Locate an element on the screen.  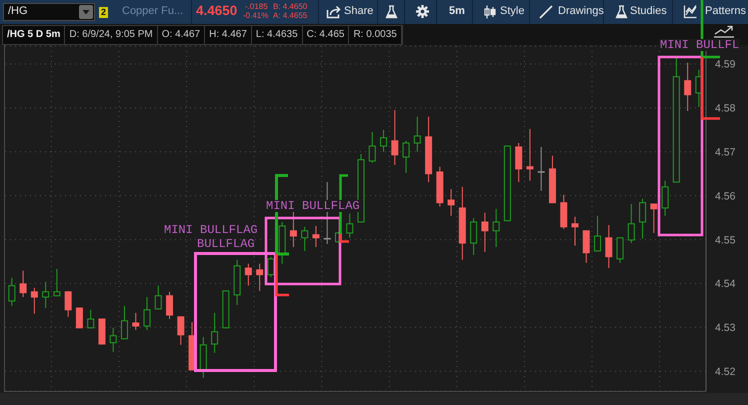
text: -0.41% is located at coordinates (255, 15).